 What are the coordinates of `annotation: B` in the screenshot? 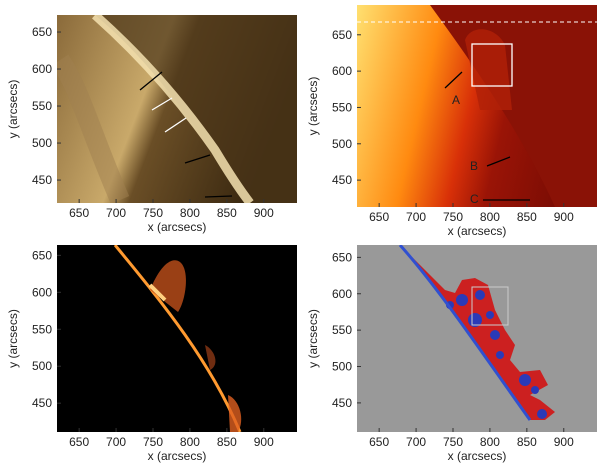 It's located at (474, 166).